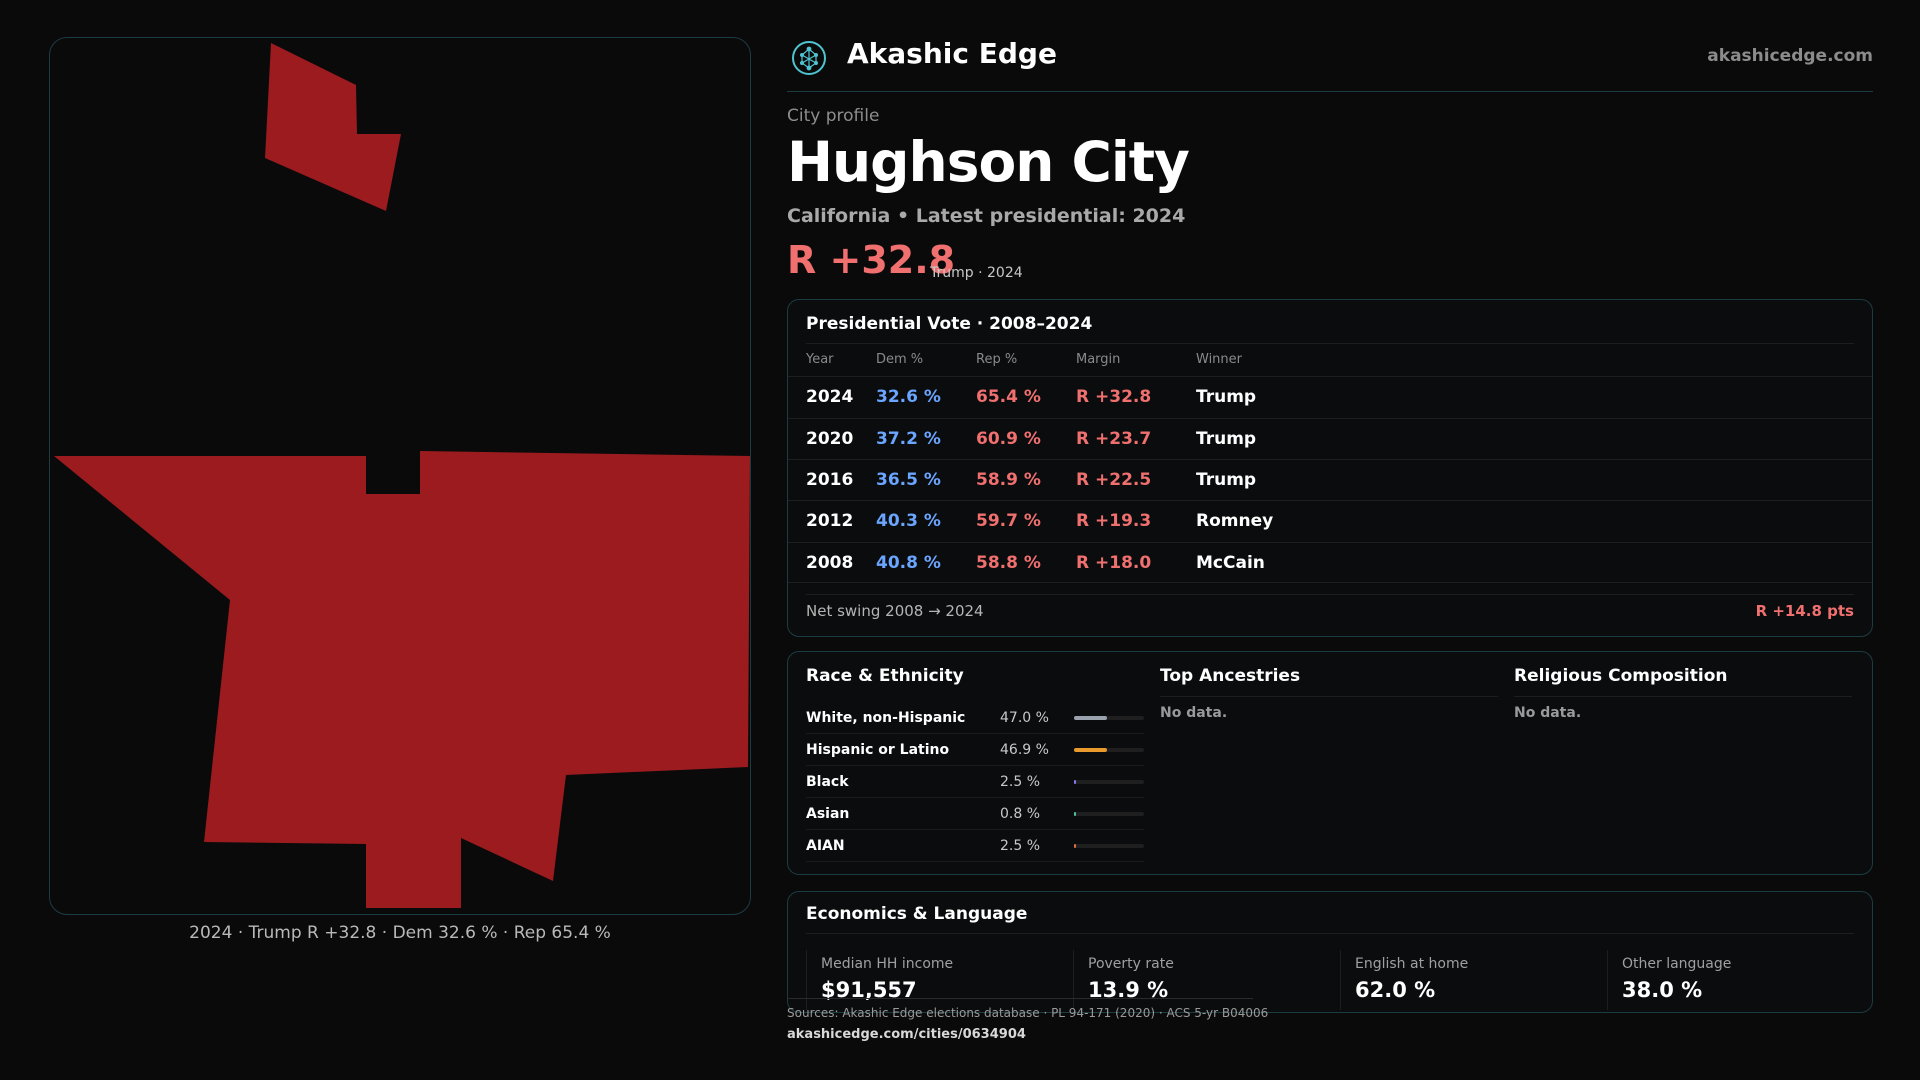 Image resolution: width=1920 pixels, height=1080 pixels. What do you see at coordinates (825, 846) in the screenshot?
I see `race-label: AIAN` at bounding box center [825, 846].